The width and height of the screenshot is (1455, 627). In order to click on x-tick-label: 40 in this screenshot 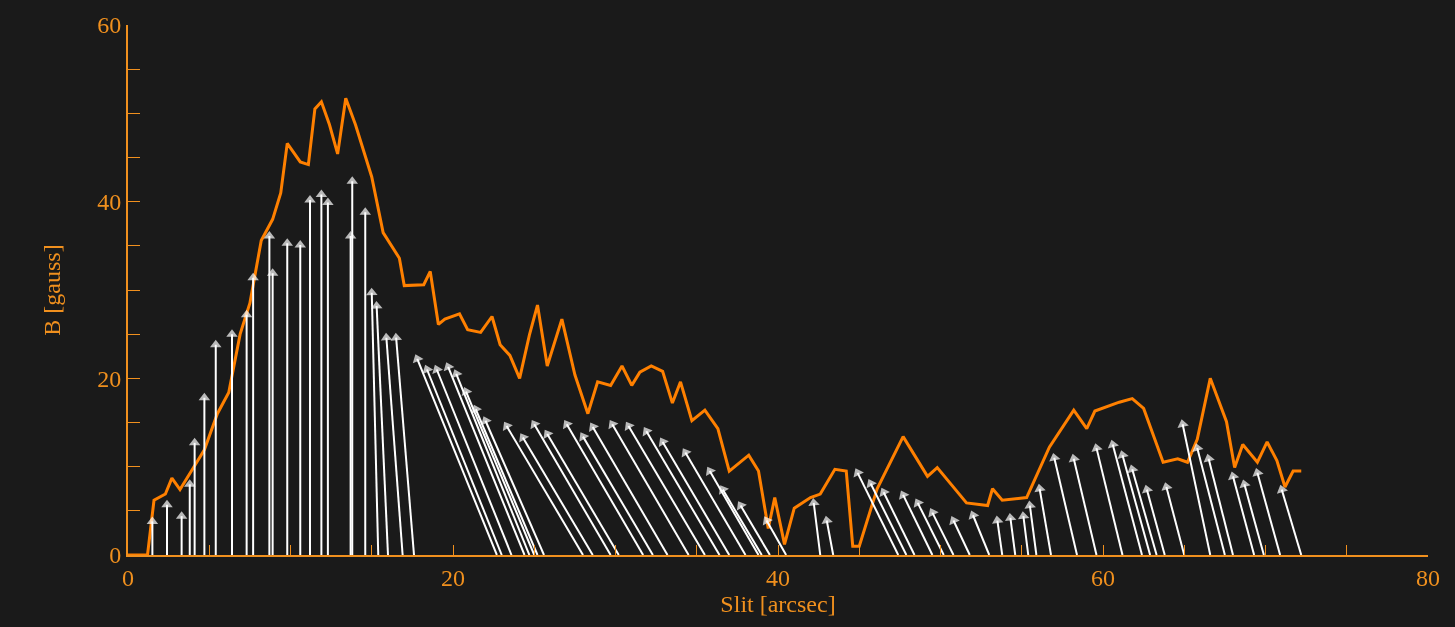, I will do `click(778, 577)`.